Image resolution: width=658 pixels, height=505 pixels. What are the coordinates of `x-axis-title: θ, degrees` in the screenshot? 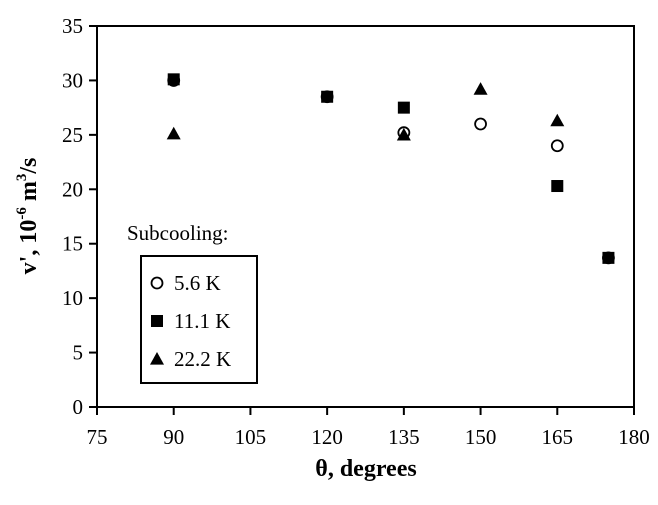 It's located at (365, 469).